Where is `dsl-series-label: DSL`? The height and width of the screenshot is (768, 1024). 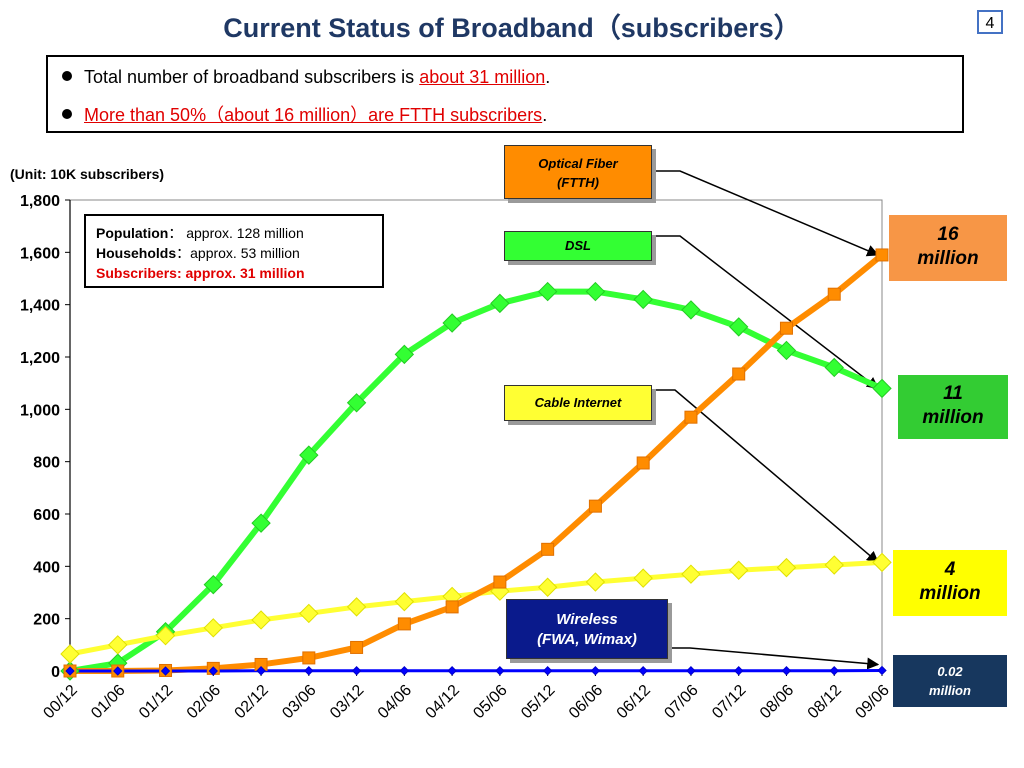
dsl-series-label: DSL is located at coordinates (578, 246).